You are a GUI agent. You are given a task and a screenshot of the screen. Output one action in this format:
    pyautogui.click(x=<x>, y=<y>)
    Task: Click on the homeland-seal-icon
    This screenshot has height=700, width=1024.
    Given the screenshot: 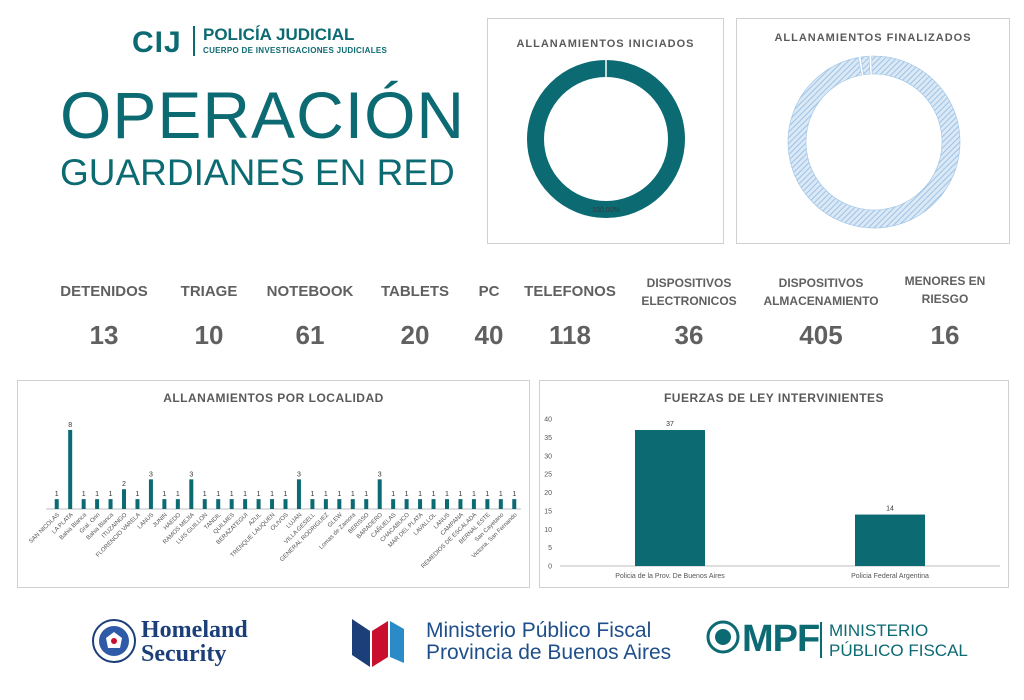 What is the action you would take?
    pyautogui.click(x=114, y=641)
    